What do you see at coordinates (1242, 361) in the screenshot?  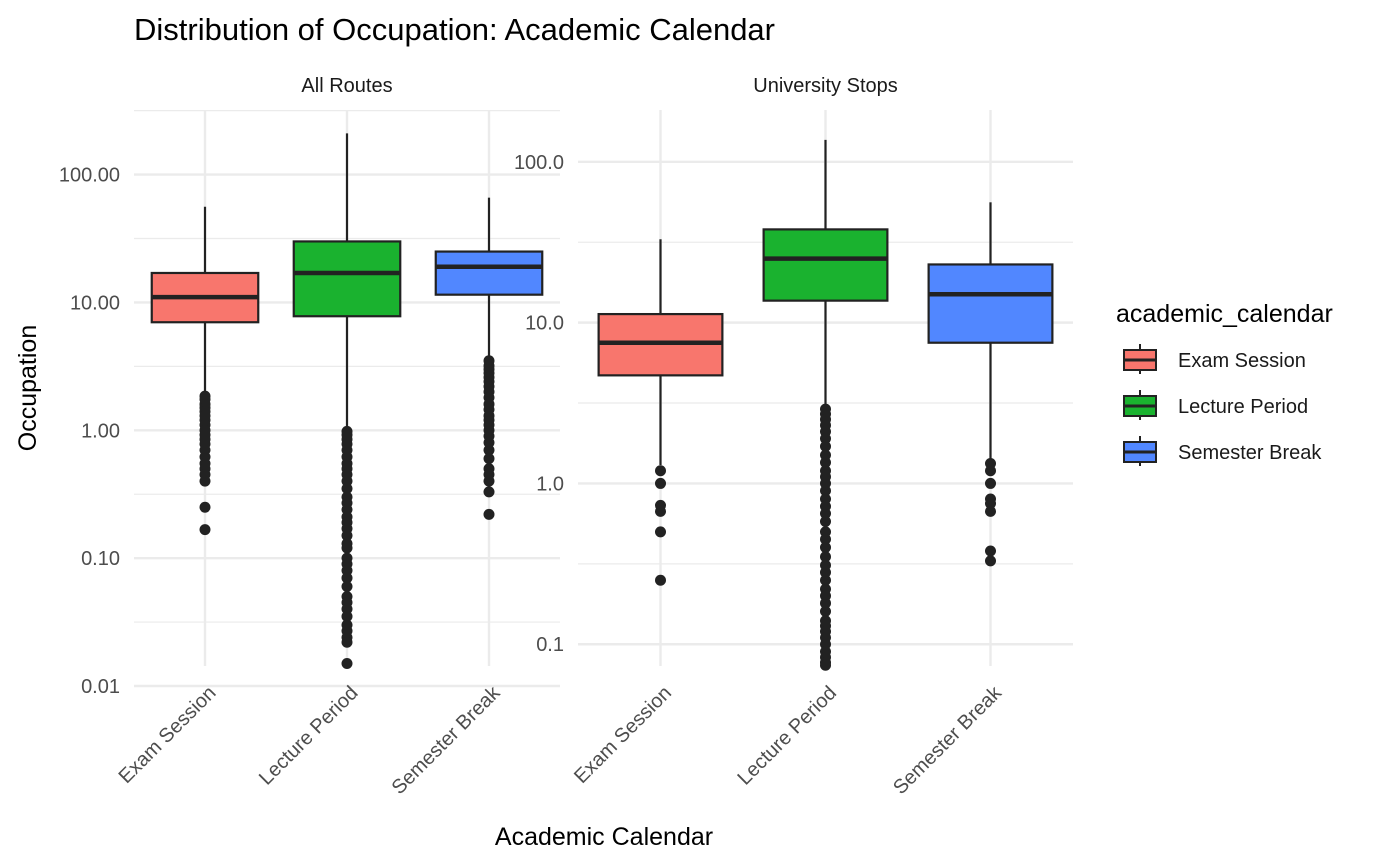 I see `legend-label: Exam Session` at bounding box center [1242, 361].